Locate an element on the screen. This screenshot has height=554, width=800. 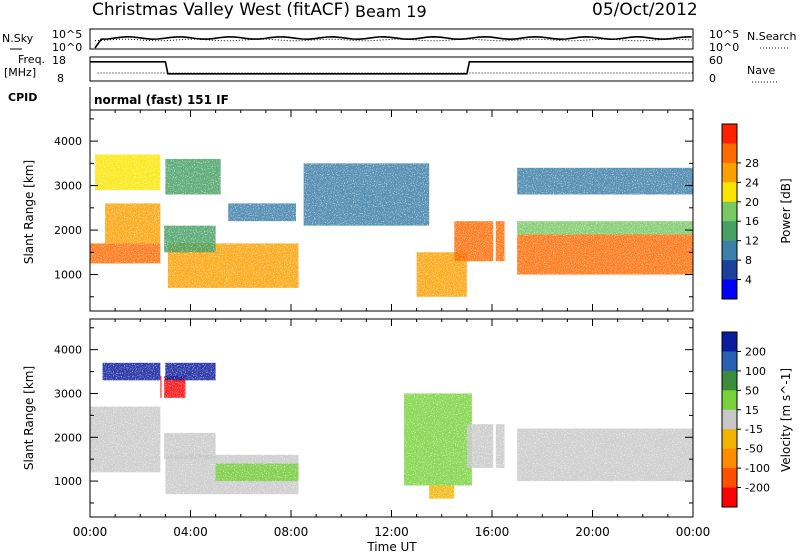
freq-tick-top: 18 is located at coordinates (59, 60).